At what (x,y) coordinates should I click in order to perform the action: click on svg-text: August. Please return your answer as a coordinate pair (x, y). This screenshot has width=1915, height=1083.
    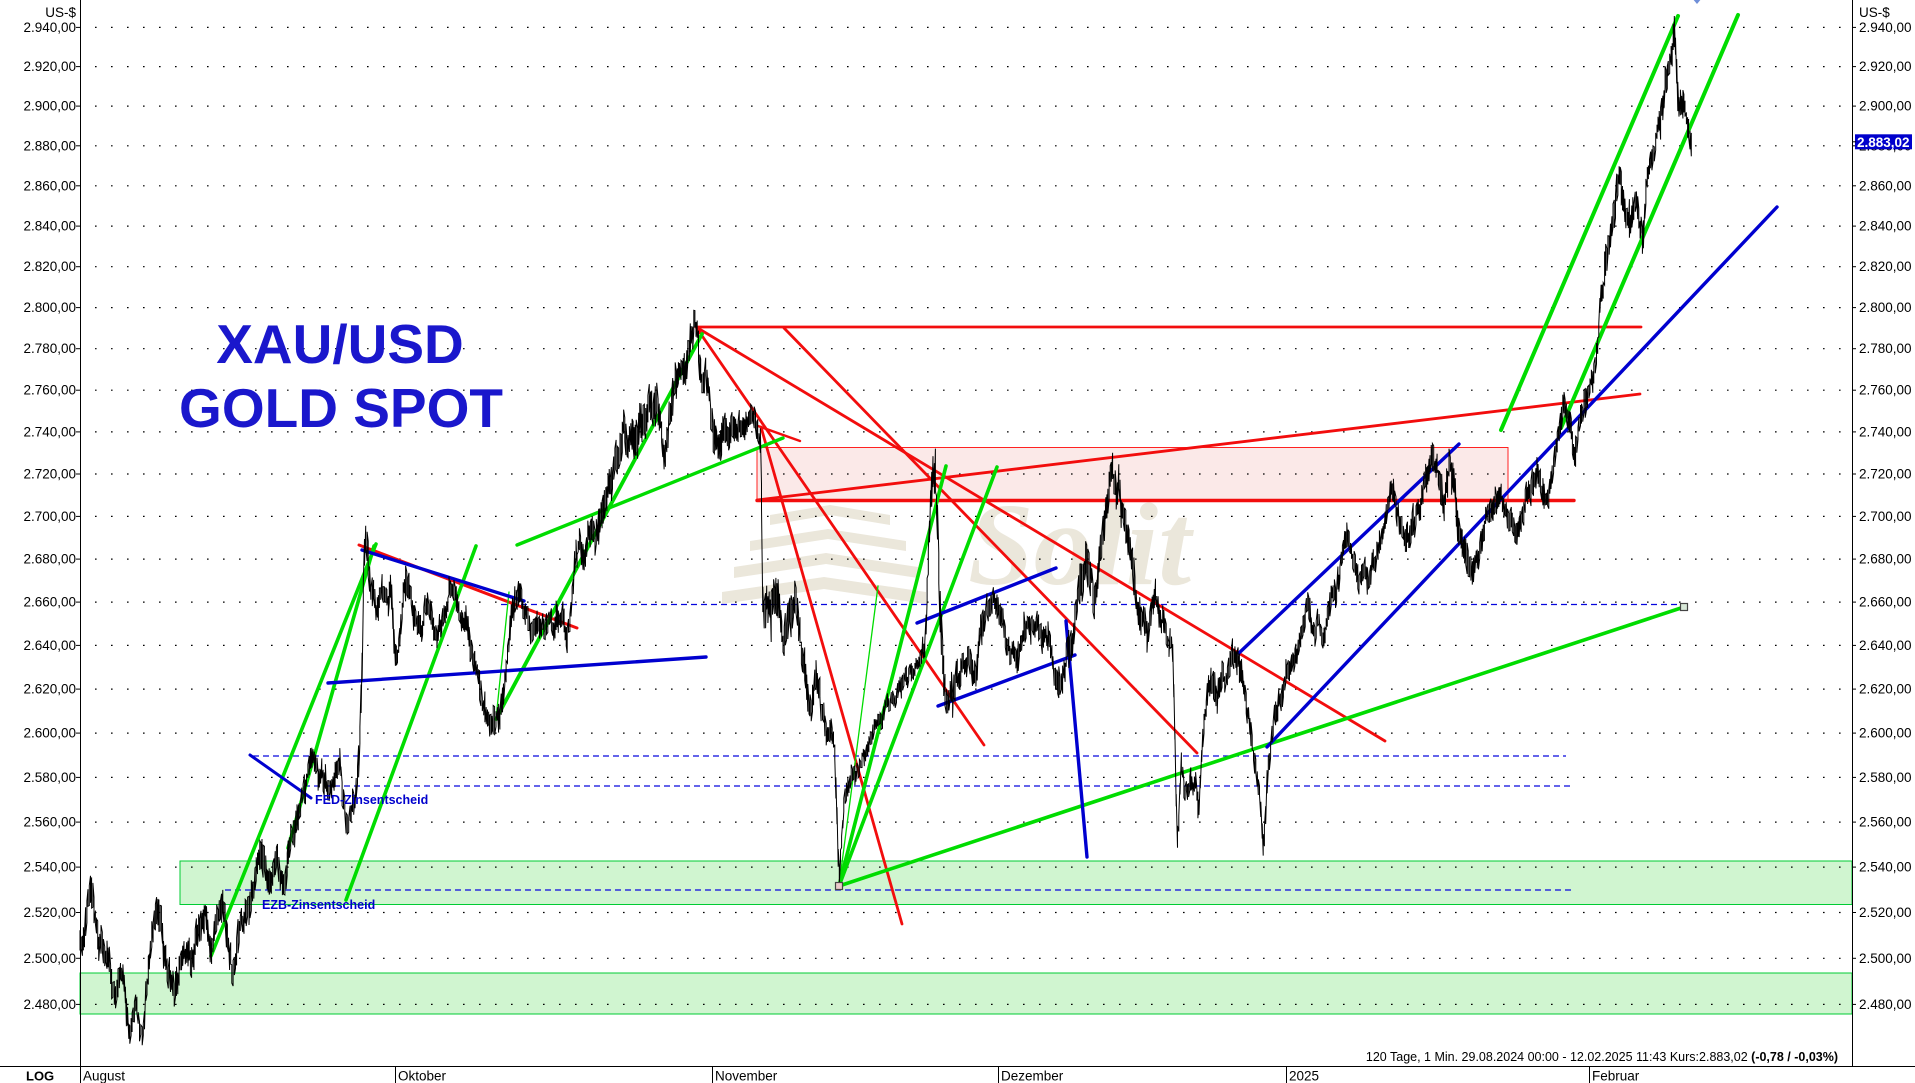
    Looking at the image, I should click on (104, 1076).